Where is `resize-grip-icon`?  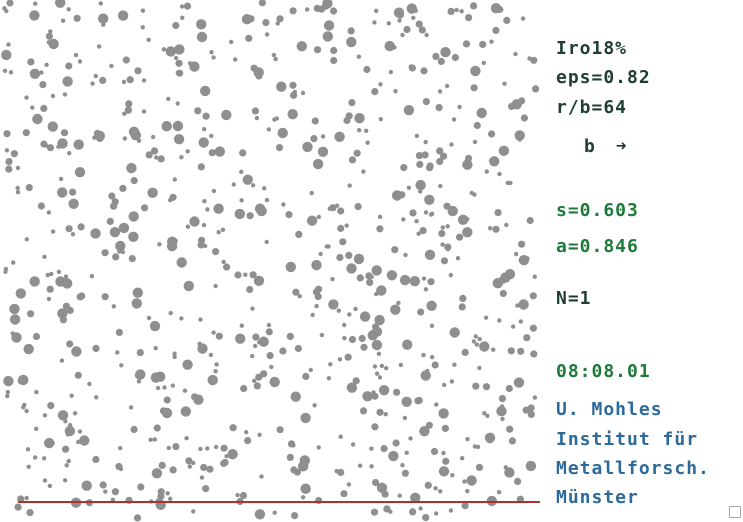 resize-grip-icon is located at coordinates (735, 512).